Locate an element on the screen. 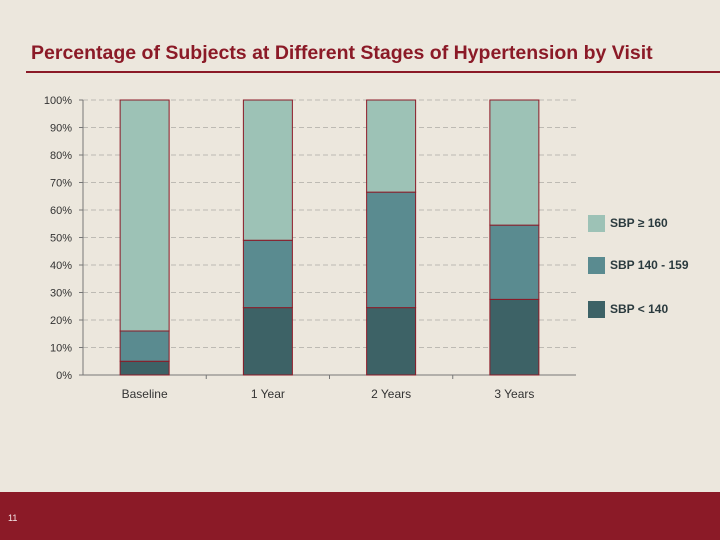 Image resolution: width=720 pixels, height=540 pixels. x-tick-label: Baseline is located at coordinates (145, 394).